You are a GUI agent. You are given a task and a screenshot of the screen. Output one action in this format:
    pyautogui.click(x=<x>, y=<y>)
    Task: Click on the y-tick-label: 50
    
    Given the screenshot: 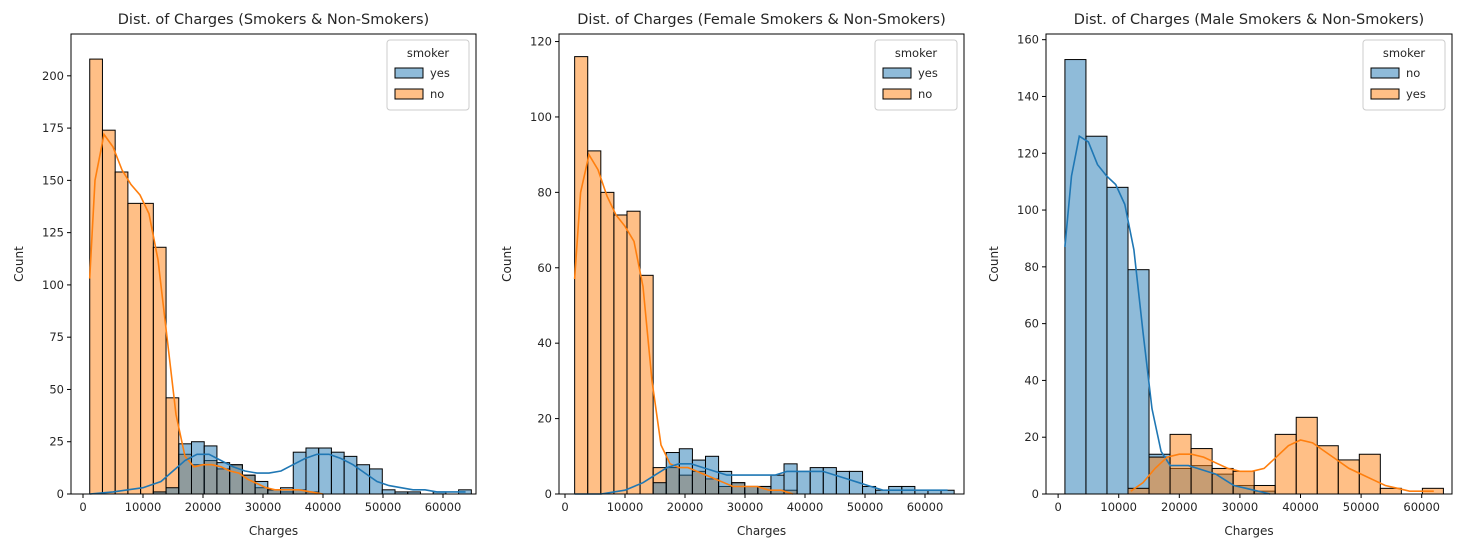 What is the action you would take?
    pyautogui.click(x=56, y=389)
    